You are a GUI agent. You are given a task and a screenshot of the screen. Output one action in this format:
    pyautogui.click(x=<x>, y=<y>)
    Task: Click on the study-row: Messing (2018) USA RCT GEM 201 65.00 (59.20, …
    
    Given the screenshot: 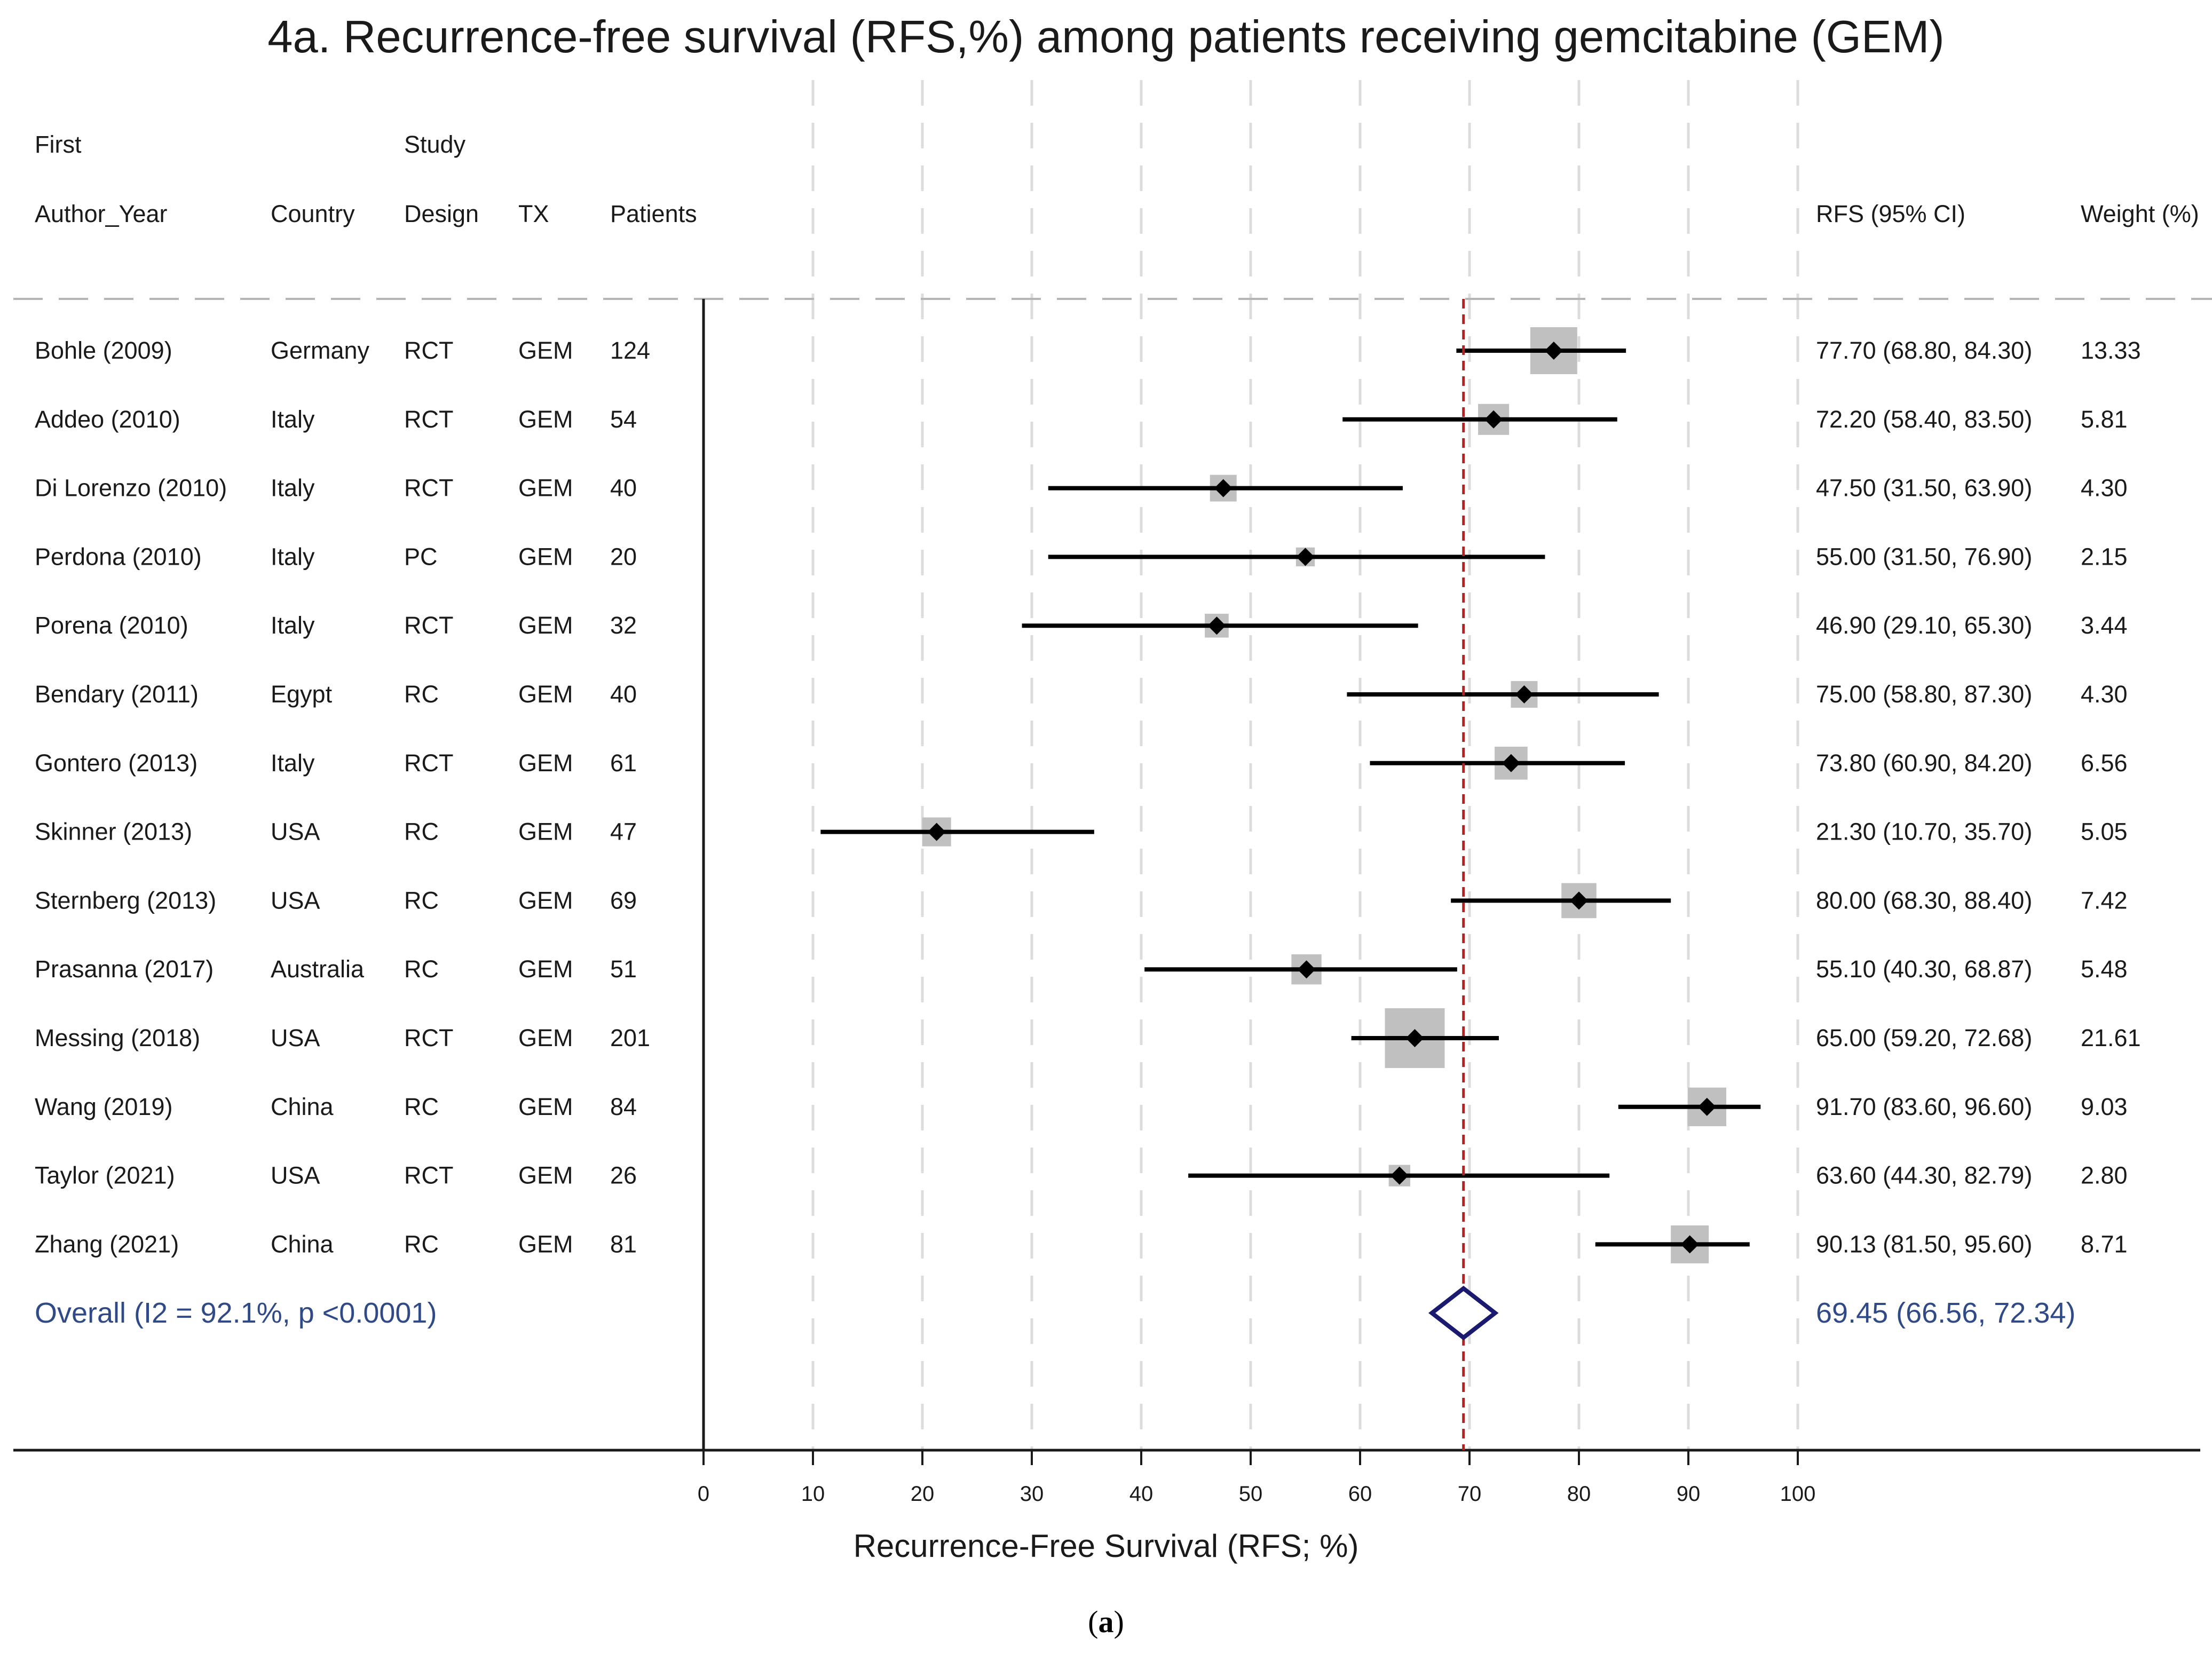 What is the action you would take?
    pyautogui.click(x=1088, y=1037)
    